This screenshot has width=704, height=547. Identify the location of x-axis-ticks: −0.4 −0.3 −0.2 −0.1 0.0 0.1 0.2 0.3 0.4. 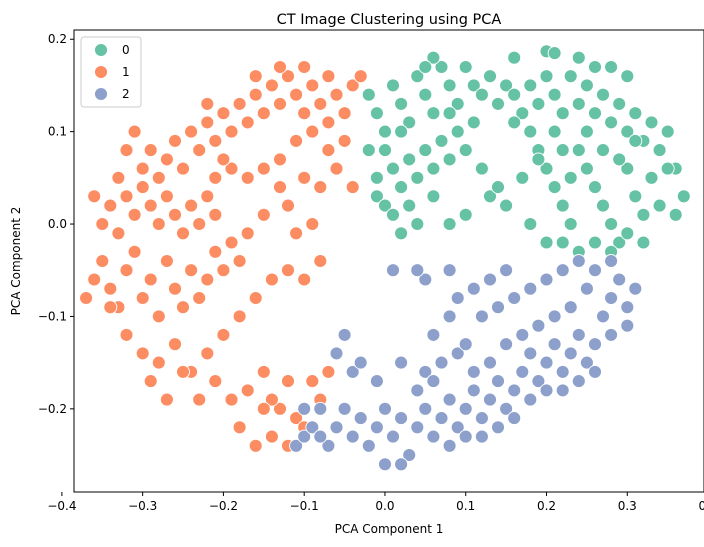
(375, 502).